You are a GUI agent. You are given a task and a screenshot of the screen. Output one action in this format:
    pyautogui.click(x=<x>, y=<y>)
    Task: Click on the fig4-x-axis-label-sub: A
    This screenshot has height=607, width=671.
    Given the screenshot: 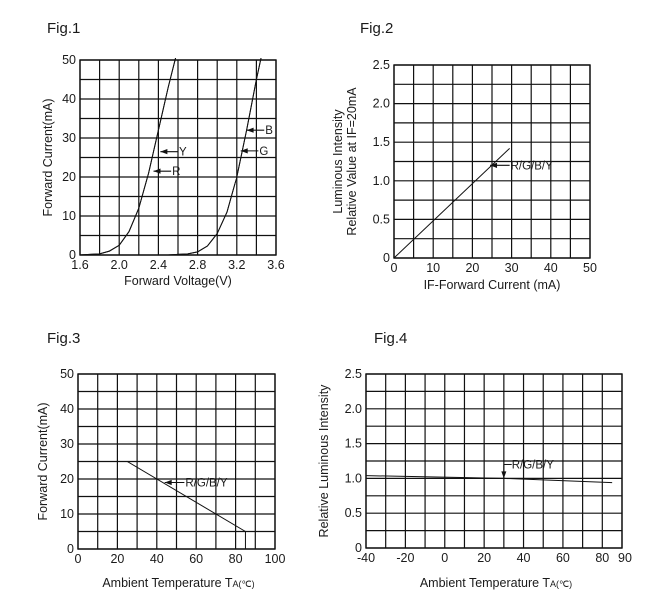 What is the action you would take?
    pyautogui.click(x=553, y=584)
    